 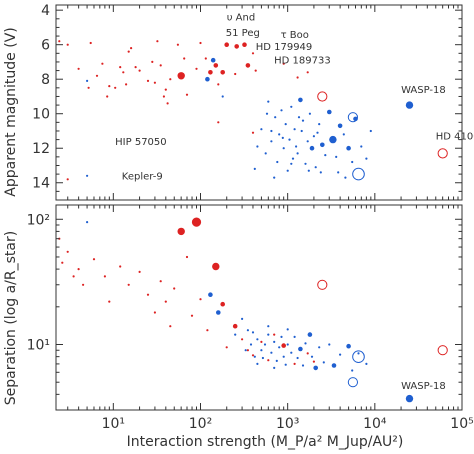 What do you see at coordinates (11, 111) in the screenshot?
I see `y-axis-label-top: Apparent magnitude (V)` at bounding box center [11, 111].